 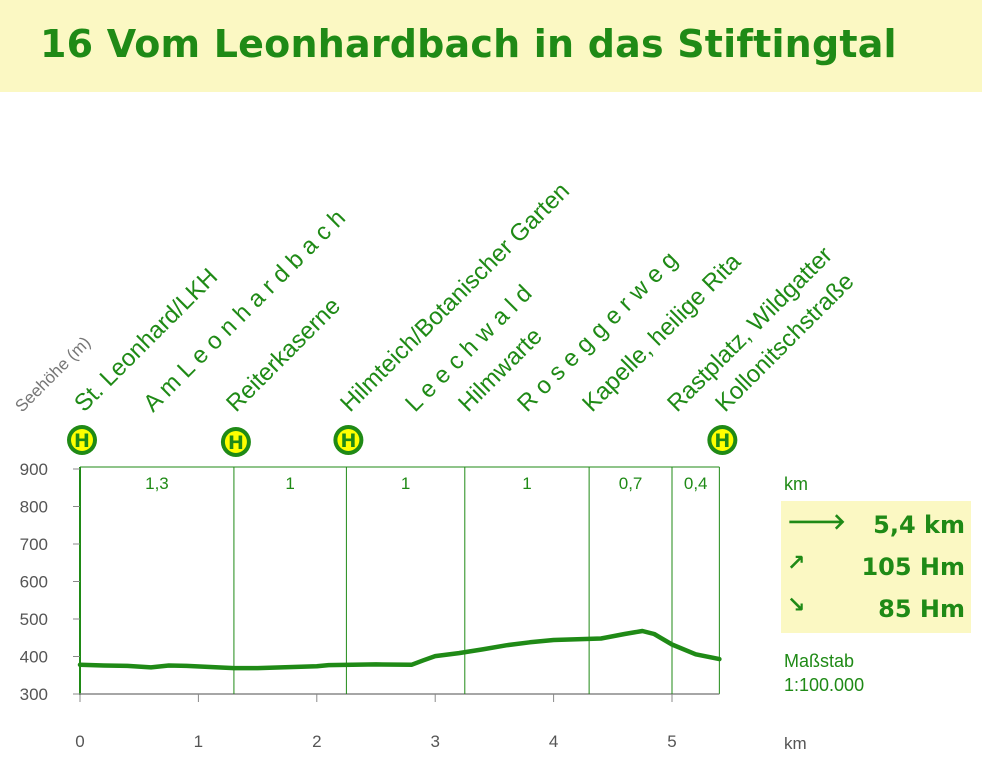 What do you see at coordinates (79, 741) in the screenshot?
I see `x-tick-label: 0` at bounding box center [79, 741].